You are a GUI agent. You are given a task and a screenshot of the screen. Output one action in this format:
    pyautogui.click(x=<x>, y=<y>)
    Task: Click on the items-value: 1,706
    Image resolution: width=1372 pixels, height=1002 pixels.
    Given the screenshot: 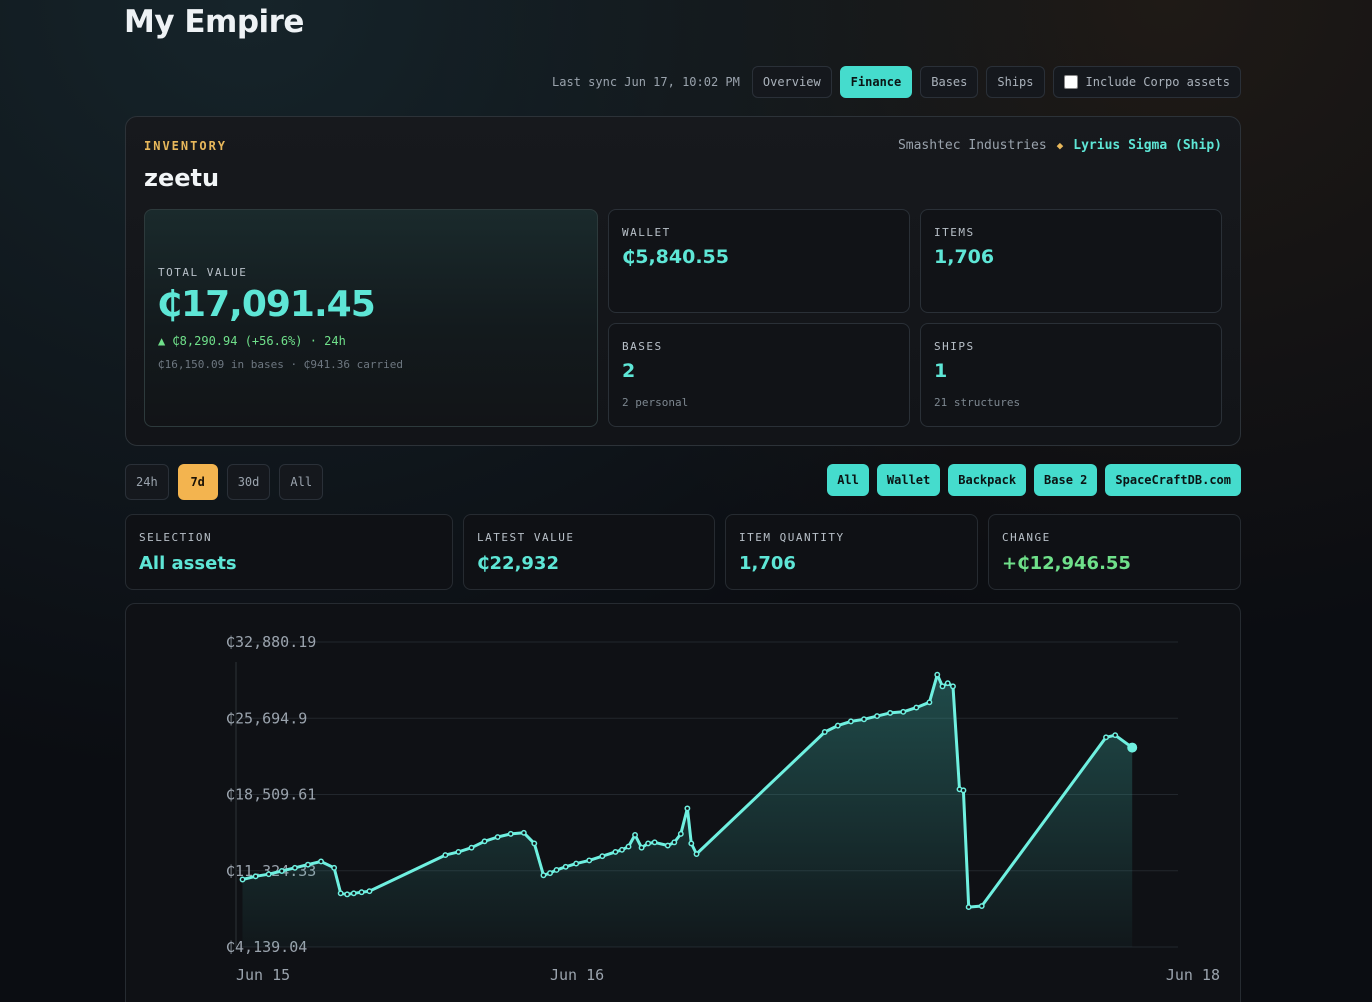 What is the action you would take?
    pyautogui.click(x=964, y=257)
    